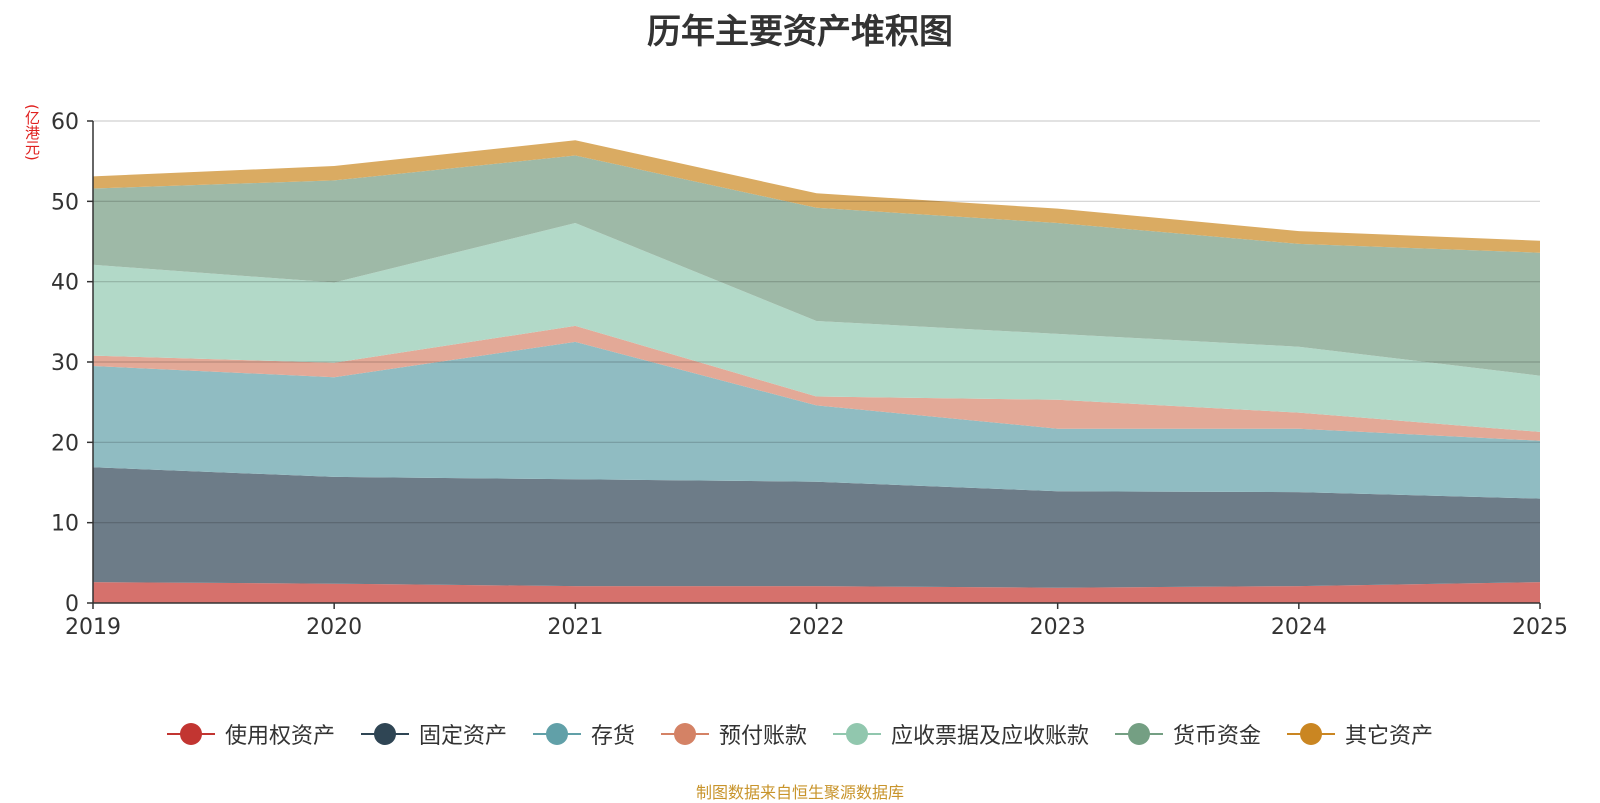 This screenshot has height=803, width=1600. What do you see at coordinates (65, 363) in the screenshot?
I see `y-tick-label: 30` at bounding box center [65, 363].